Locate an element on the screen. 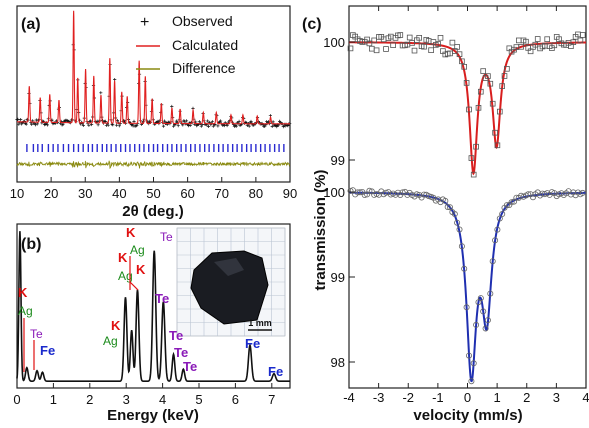 Image resolution: width=589 pixels, height=428 pixels. crystal-photo-inset: 1 mm is located at coordinates (231, 282).